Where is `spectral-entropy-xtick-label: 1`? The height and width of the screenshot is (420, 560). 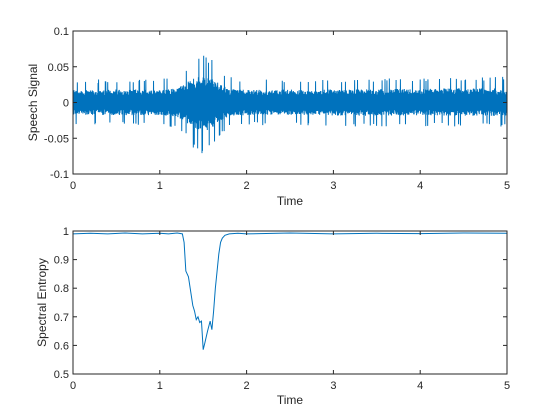 spectral-entropy-xtick-label: 1 is located at coordinates (160, 386).